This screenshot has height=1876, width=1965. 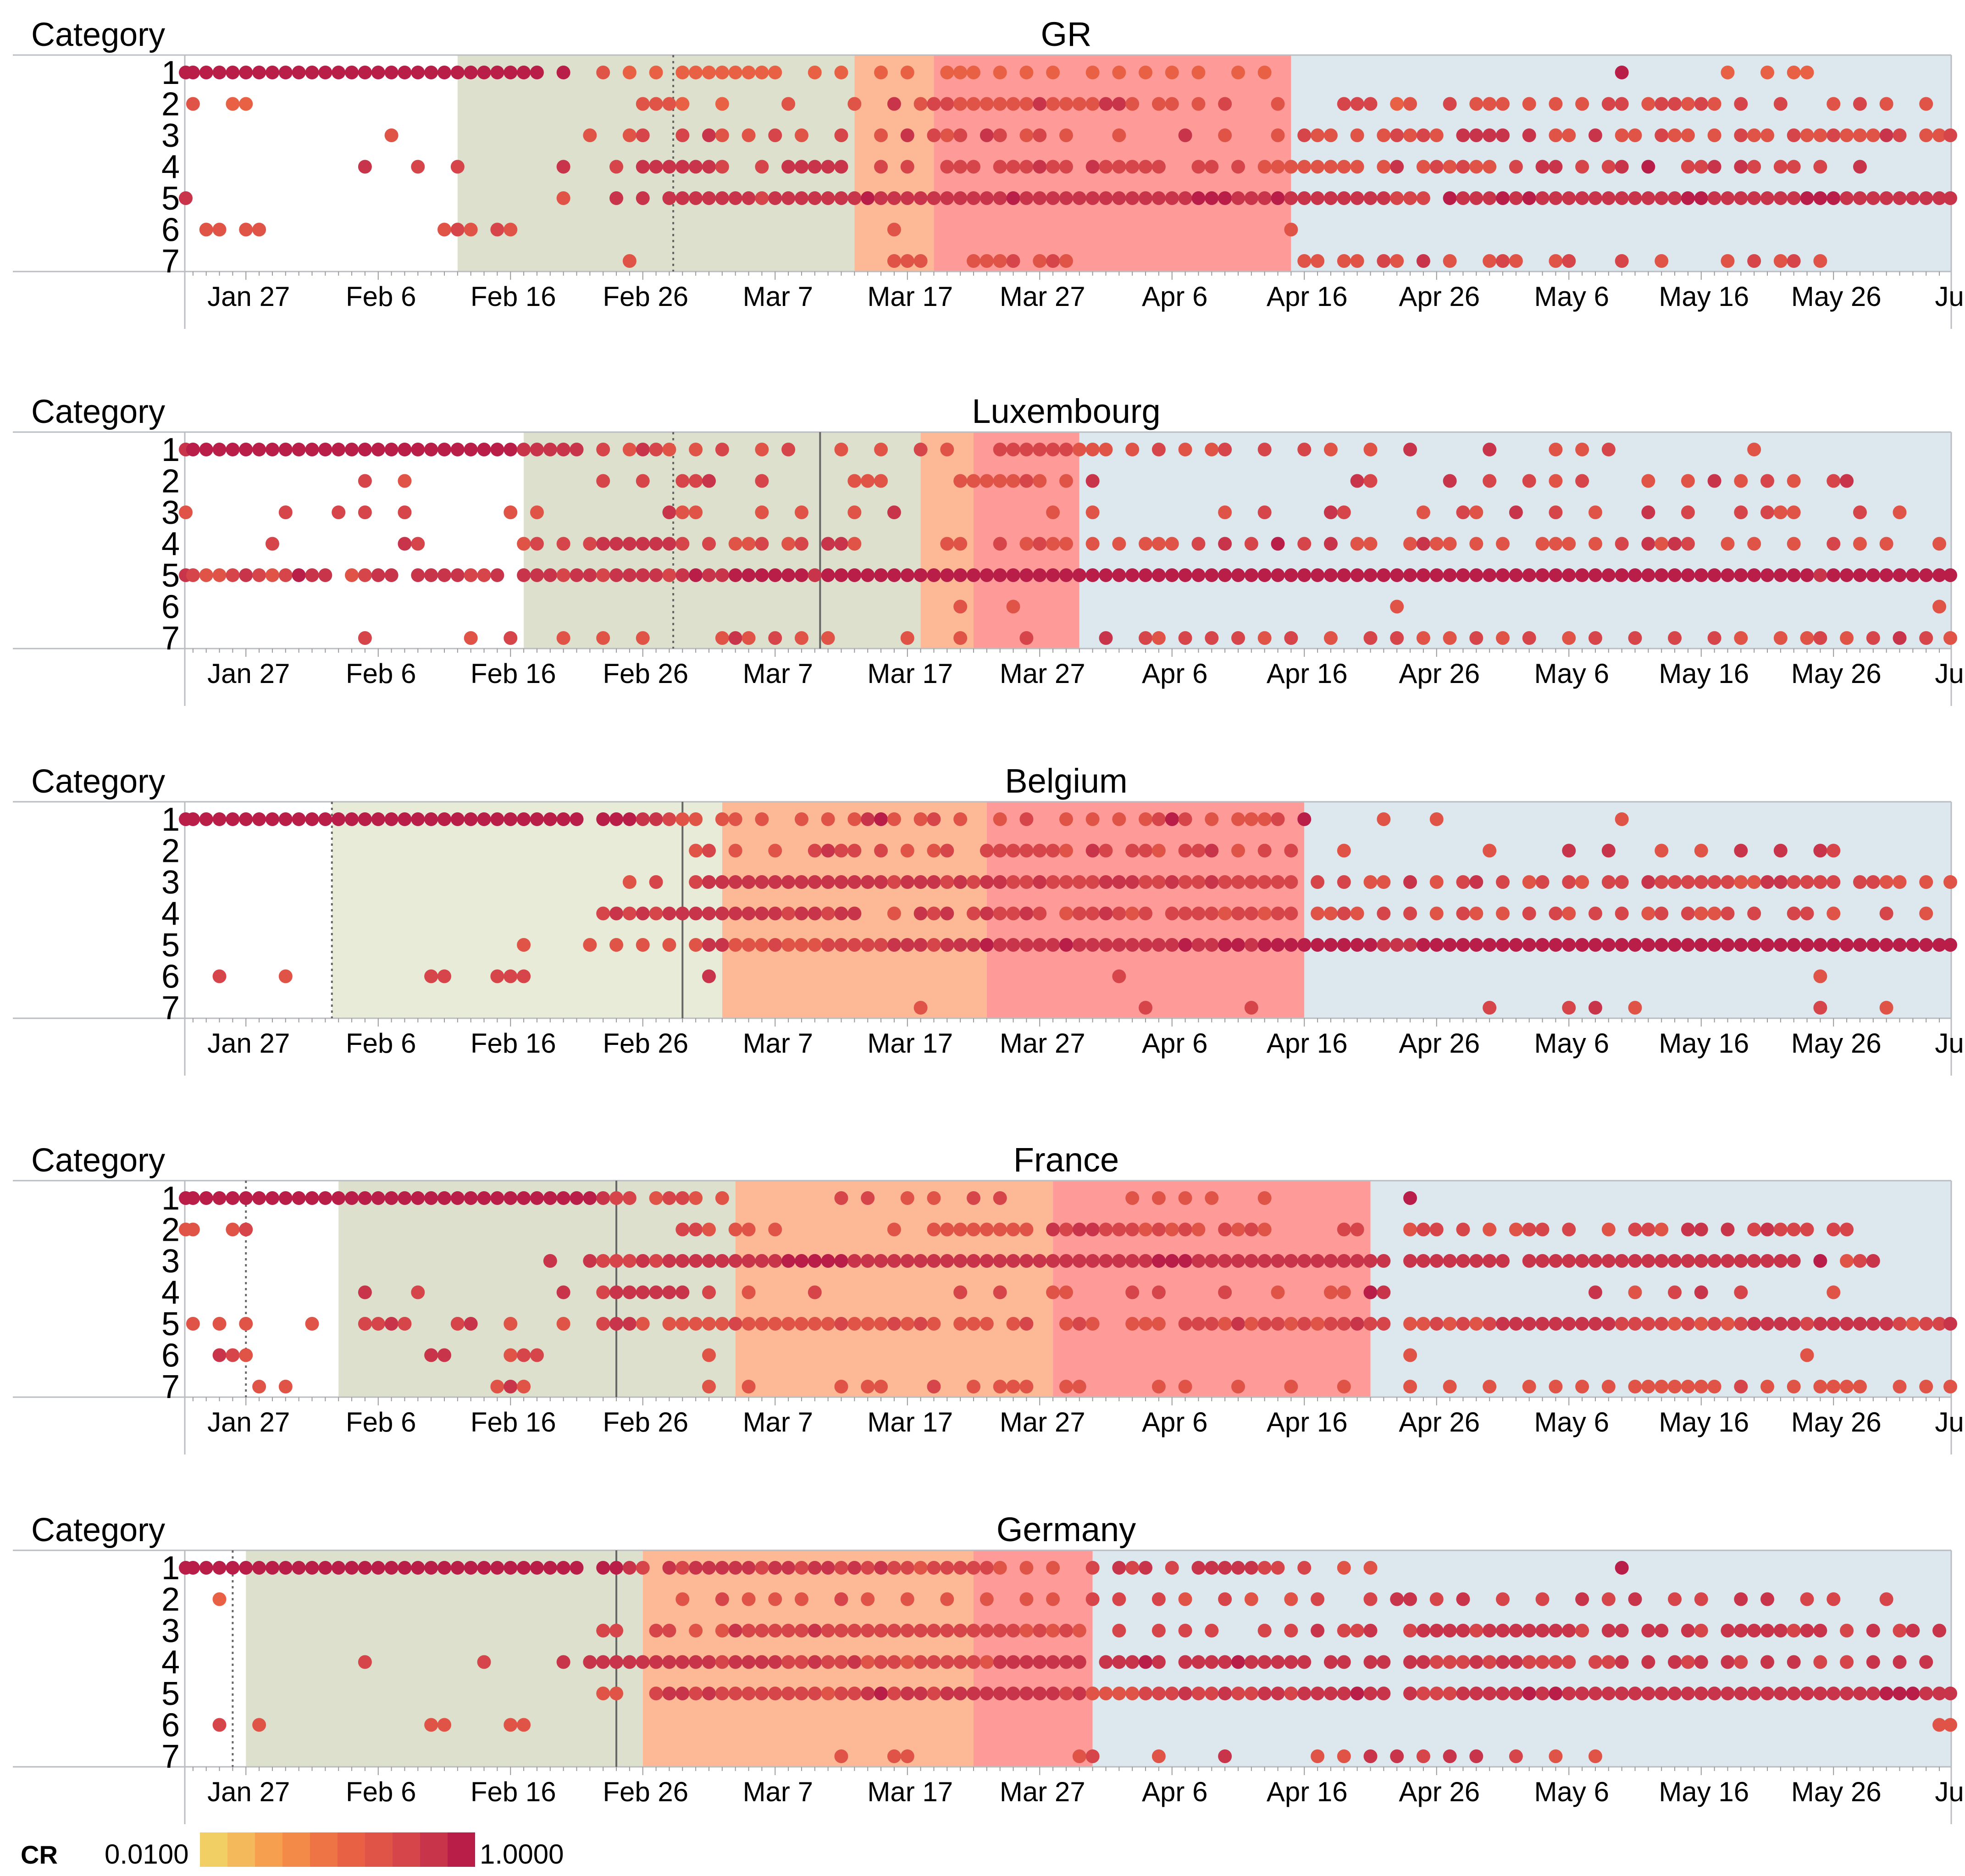 What do you see at coordinates (241, 1850) in the screenshot?
I see `colorbar-swatch` at bounding box center [241, 1850].